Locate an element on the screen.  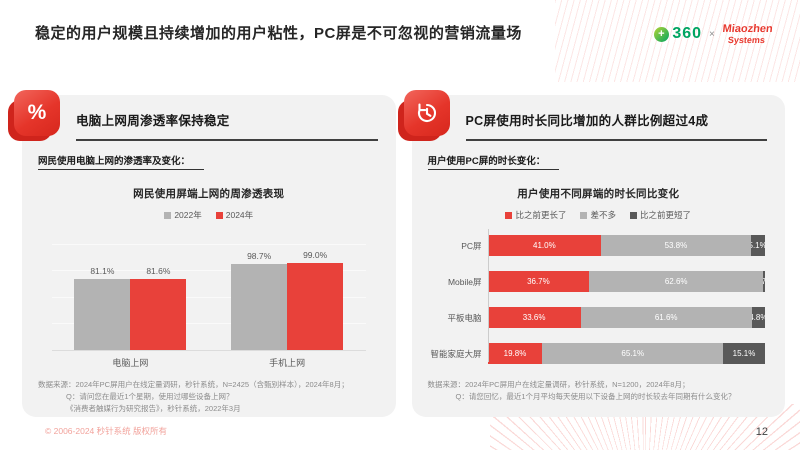
bar-segment: 61.6% is located at coordinates (666, 317).